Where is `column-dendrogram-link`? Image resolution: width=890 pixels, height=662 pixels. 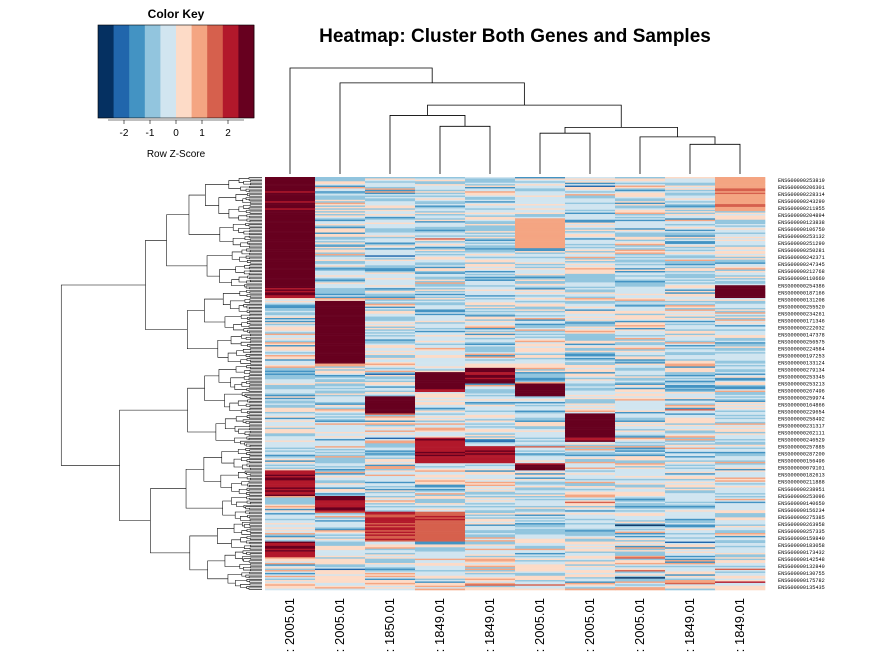
column-dendrogram-link is located at coordinates (677, 155).